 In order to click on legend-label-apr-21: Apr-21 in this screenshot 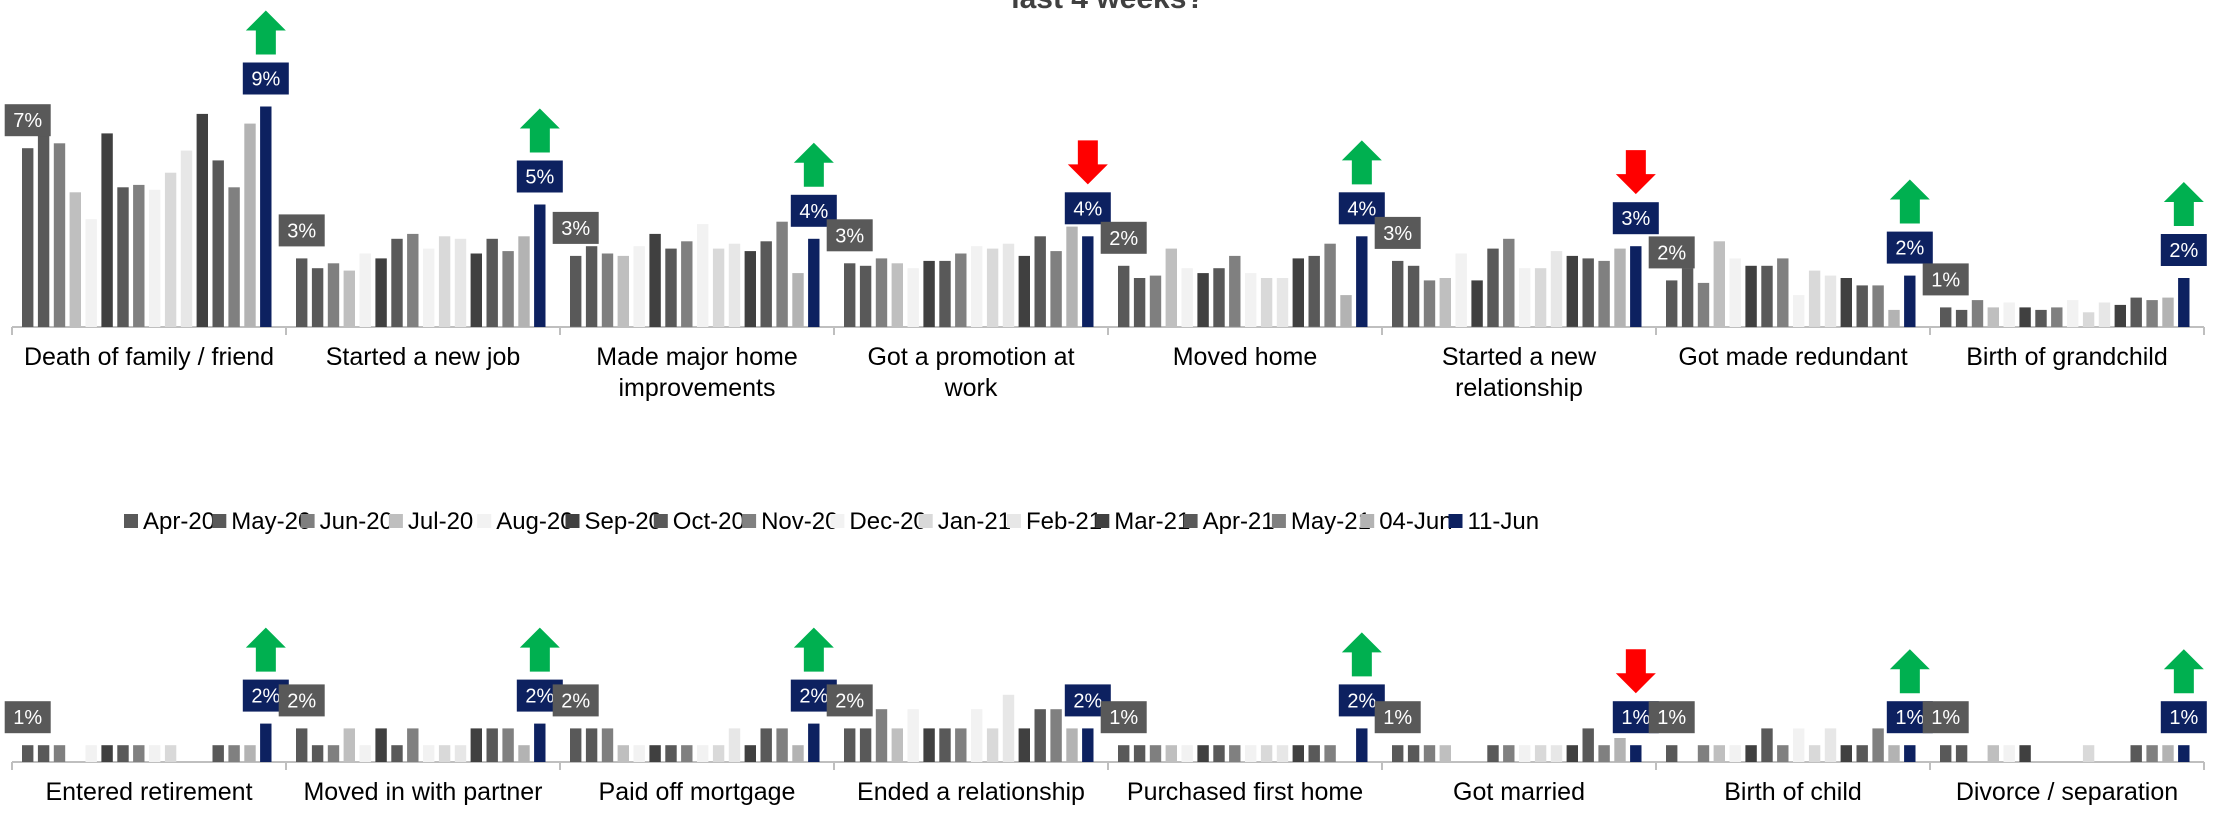, I will do `click(1239, 521)`.